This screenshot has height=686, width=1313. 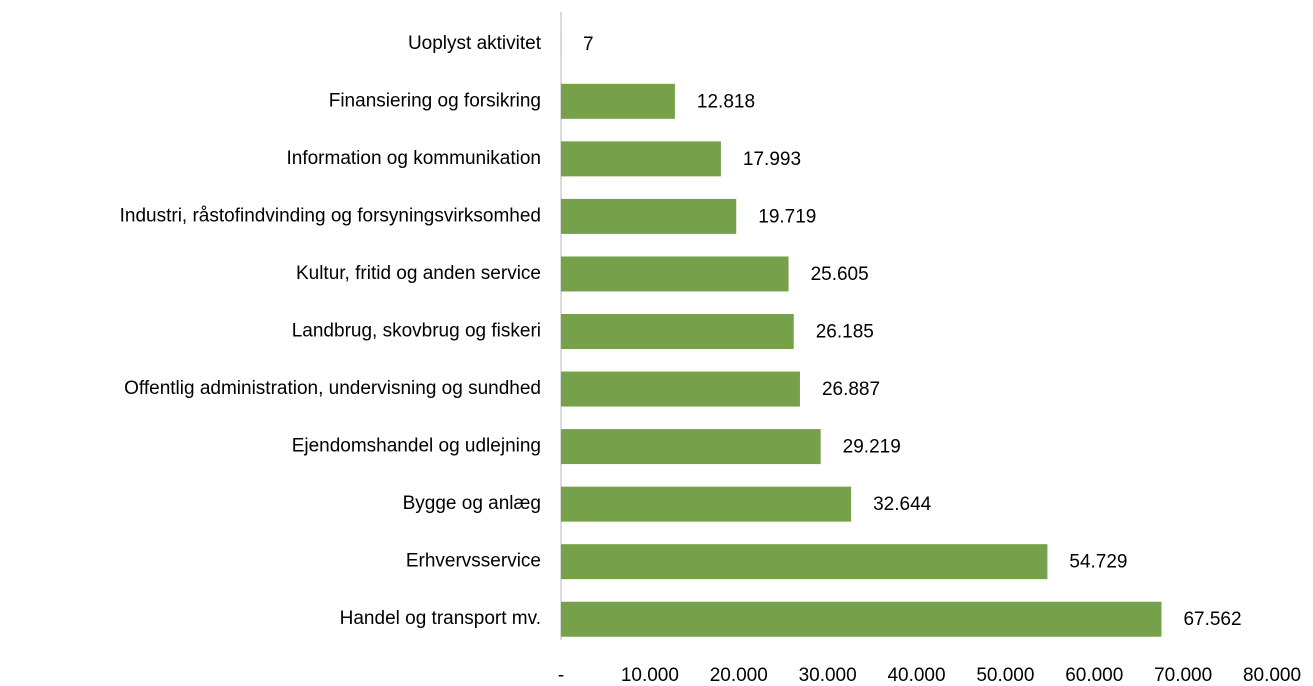 What do you see at coordinates (872, 447) in the screenshot?
I see `value-label: 29.219` at bounding box center [872, 447].